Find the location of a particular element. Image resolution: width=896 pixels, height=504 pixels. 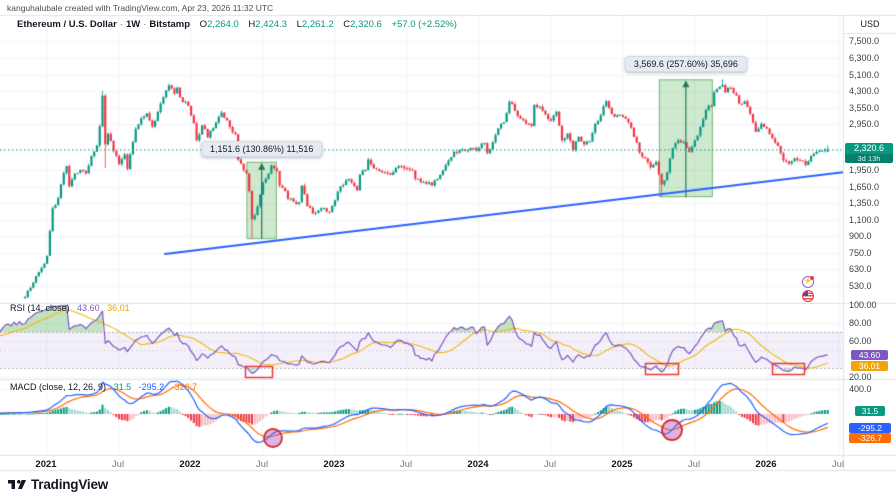

measure-label-2: 3,569.6 (257.60%) 35,696 is located at coordinates (685, 64).